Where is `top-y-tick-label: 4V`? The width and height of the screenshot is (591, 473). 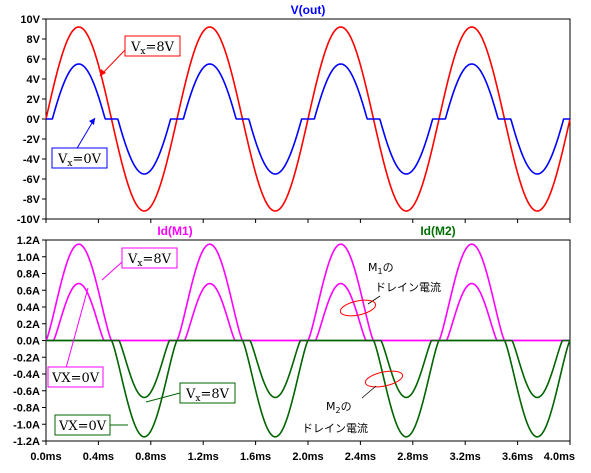 top-y-tick-label: 4V is located at coordinates (34, 80).